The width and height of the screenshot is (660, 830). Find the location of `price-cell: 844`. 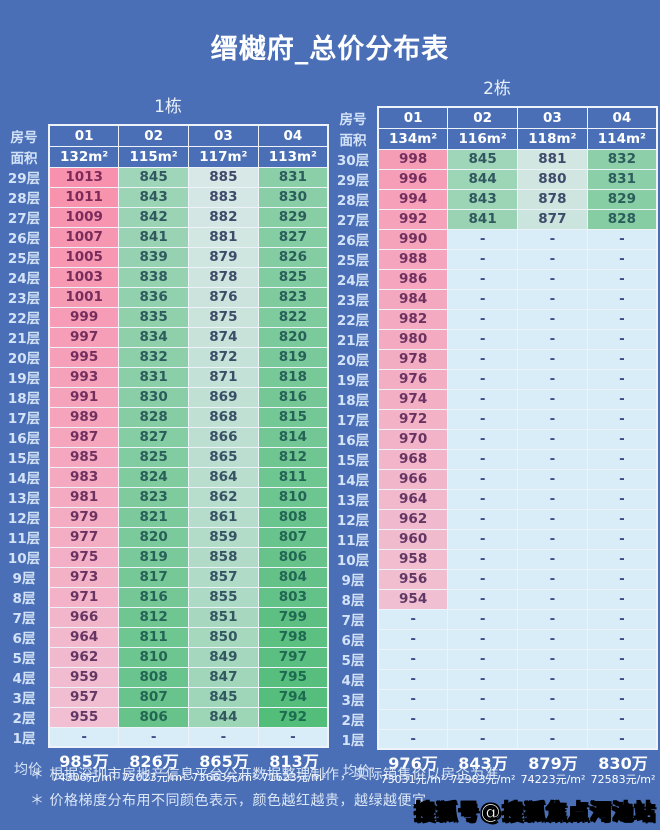

price-cell: 844 is located at coordinates (482, 179).